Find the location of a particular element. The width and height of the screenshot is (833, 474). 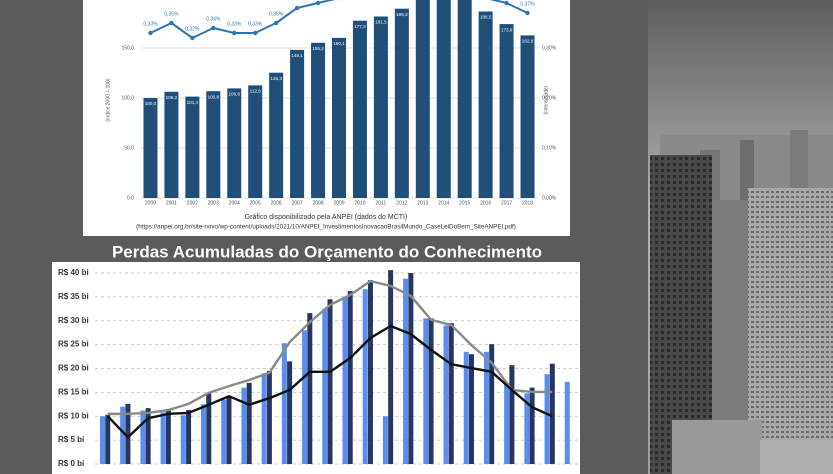

y-tick-label: R$ 20 bi is located at coordinates (73, 368).